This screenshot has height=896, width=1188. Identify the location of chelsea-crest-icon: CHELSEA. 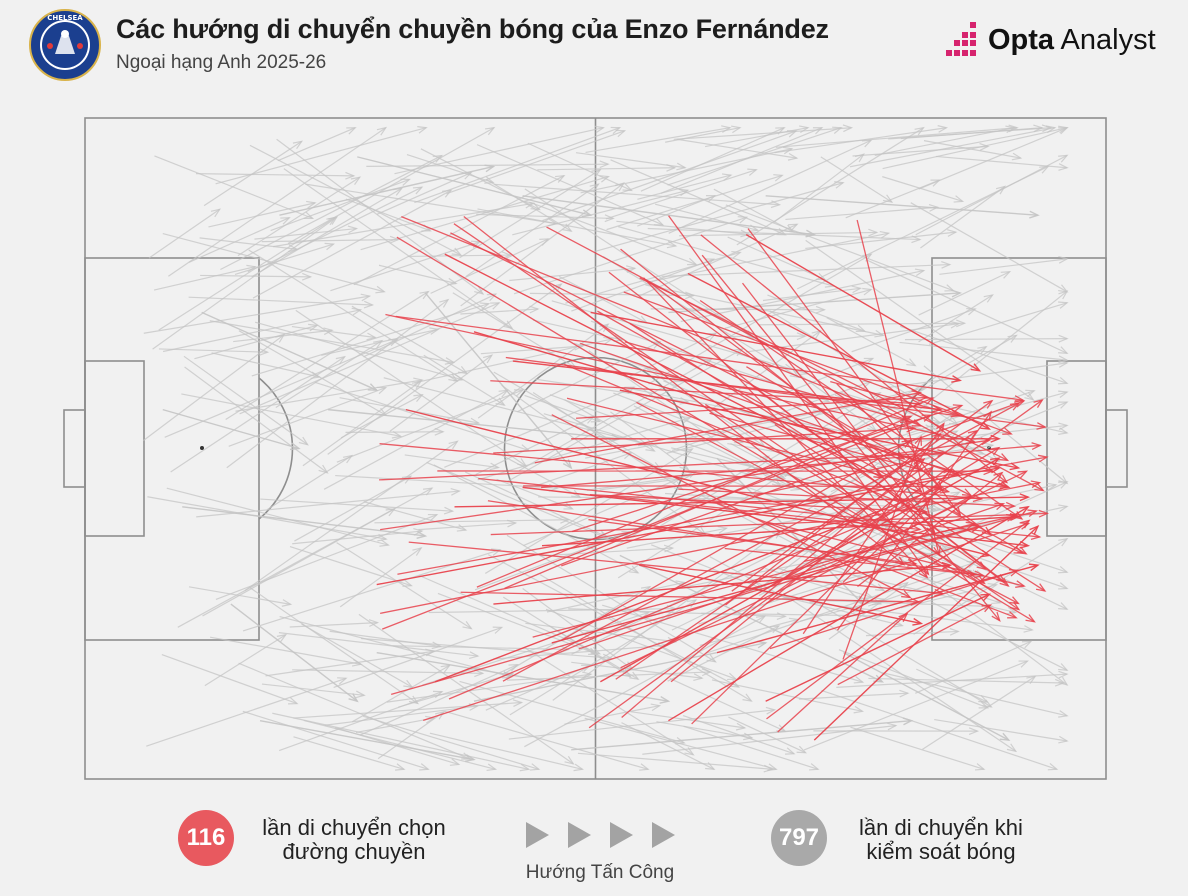
(65, 45).